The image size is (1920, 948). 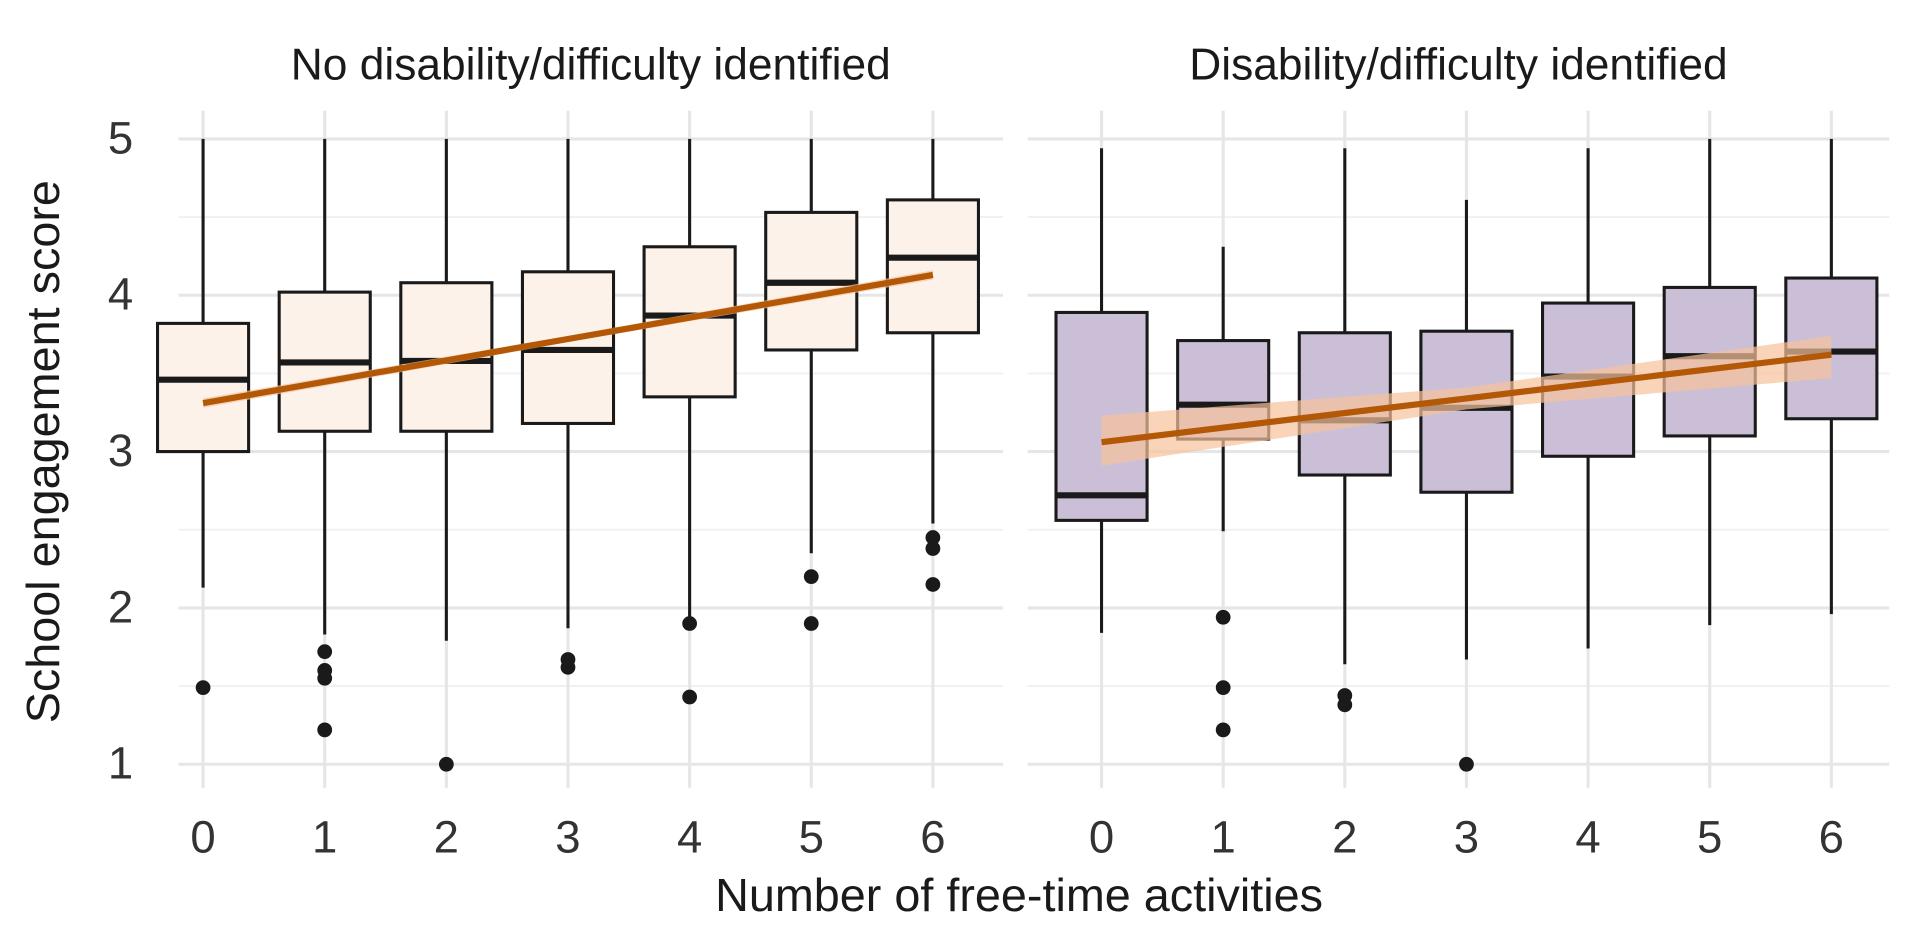 What do you see at coordinates (120, 294) in the screenshot?
I see `y-tick-label: 4` at bounding box center [120, 294].